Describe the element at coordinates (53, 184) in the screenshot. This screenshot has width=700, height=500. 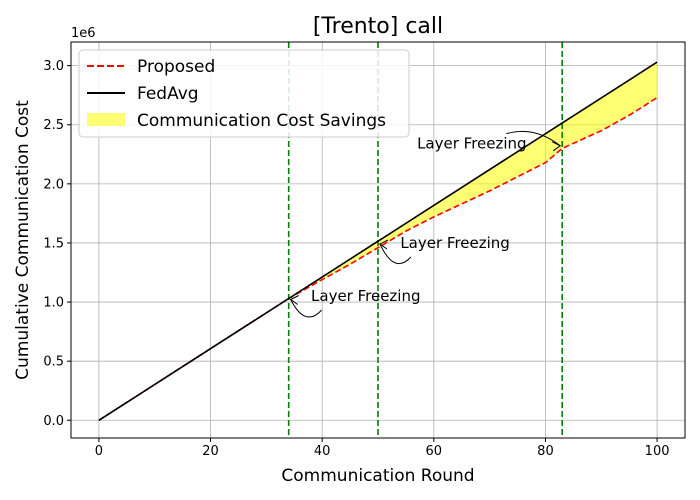
I see `y-tick-label-4: 2.0` at that location.